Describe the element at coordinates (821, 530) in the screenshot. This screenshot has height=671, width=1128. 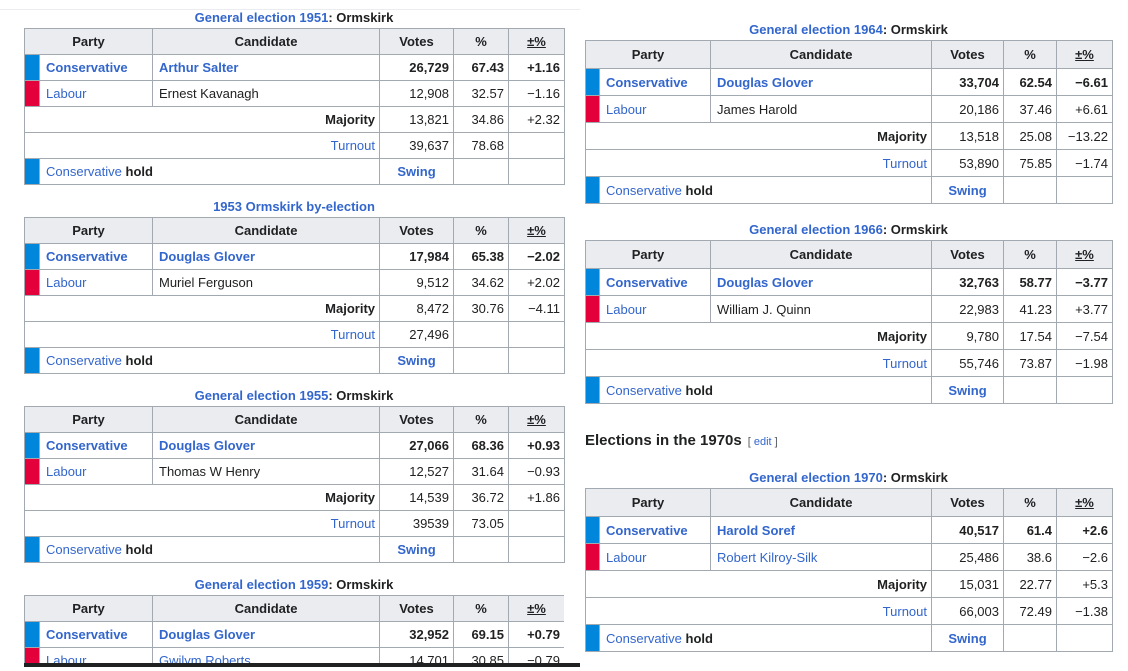
I see `candidate-link: Harold Soref` at that location.